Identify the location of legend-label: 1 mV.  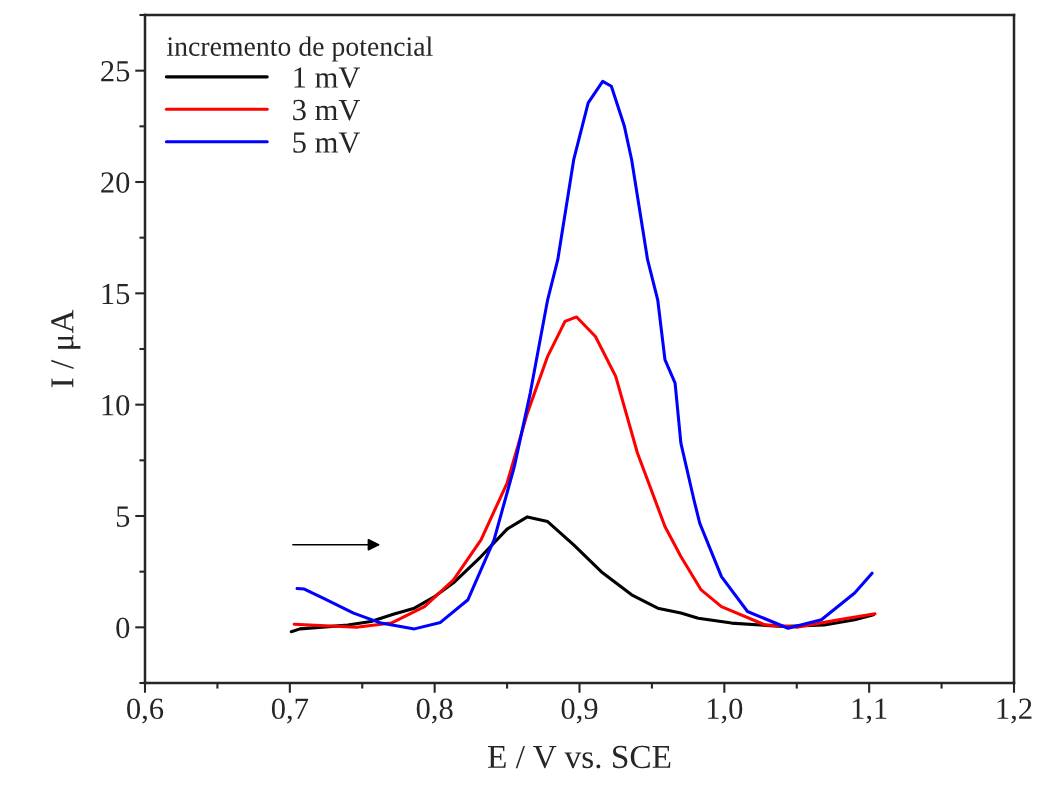
(327, 78).